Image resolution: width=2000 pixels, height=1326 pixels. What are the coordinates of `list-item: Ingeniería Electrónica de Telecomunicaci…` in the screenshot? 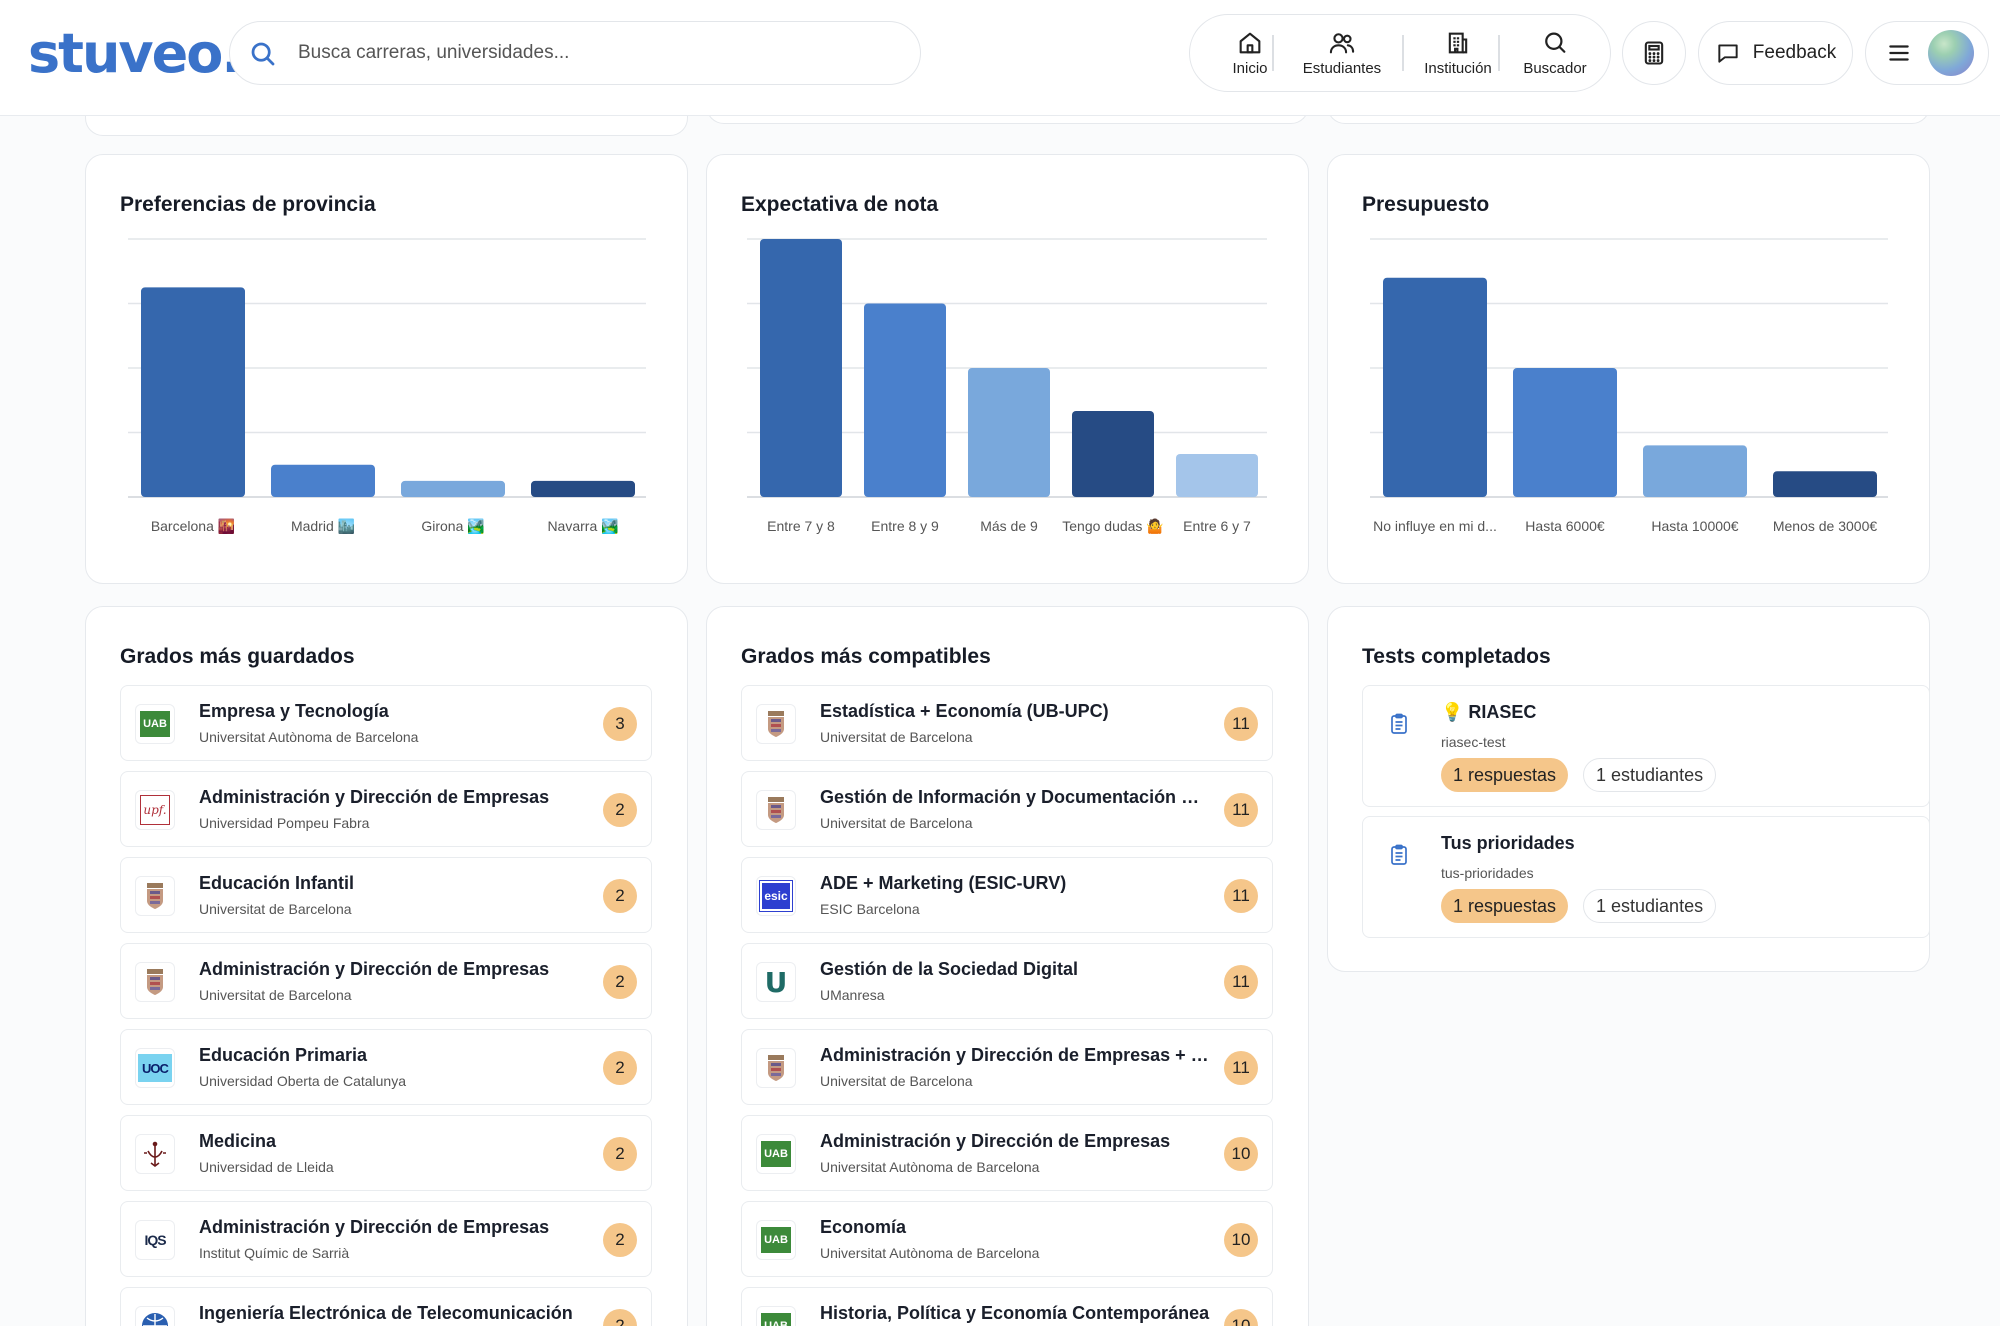 It's located at (386, 1306).